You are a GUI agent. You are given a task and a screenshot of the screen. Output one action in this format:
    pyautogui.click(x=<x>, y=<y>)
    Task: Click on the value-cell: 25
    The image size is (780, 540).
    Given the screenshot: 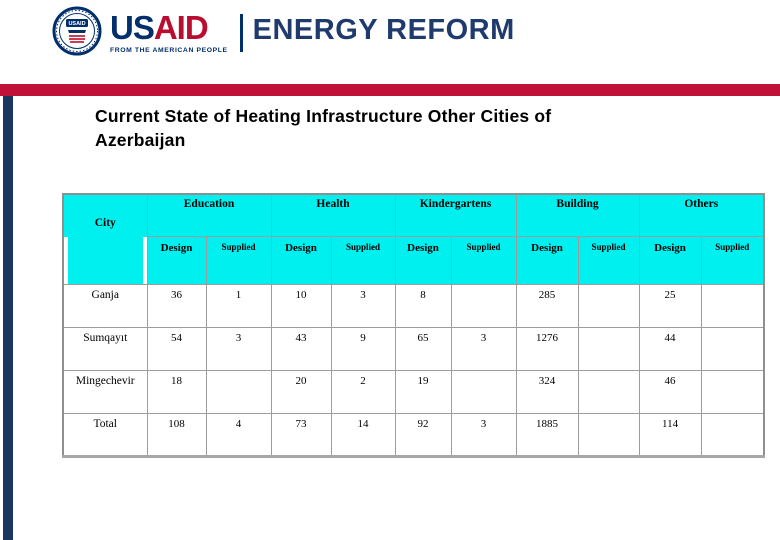 What is the action you would take?
    pyautogui.click(x=670, y=305)
    